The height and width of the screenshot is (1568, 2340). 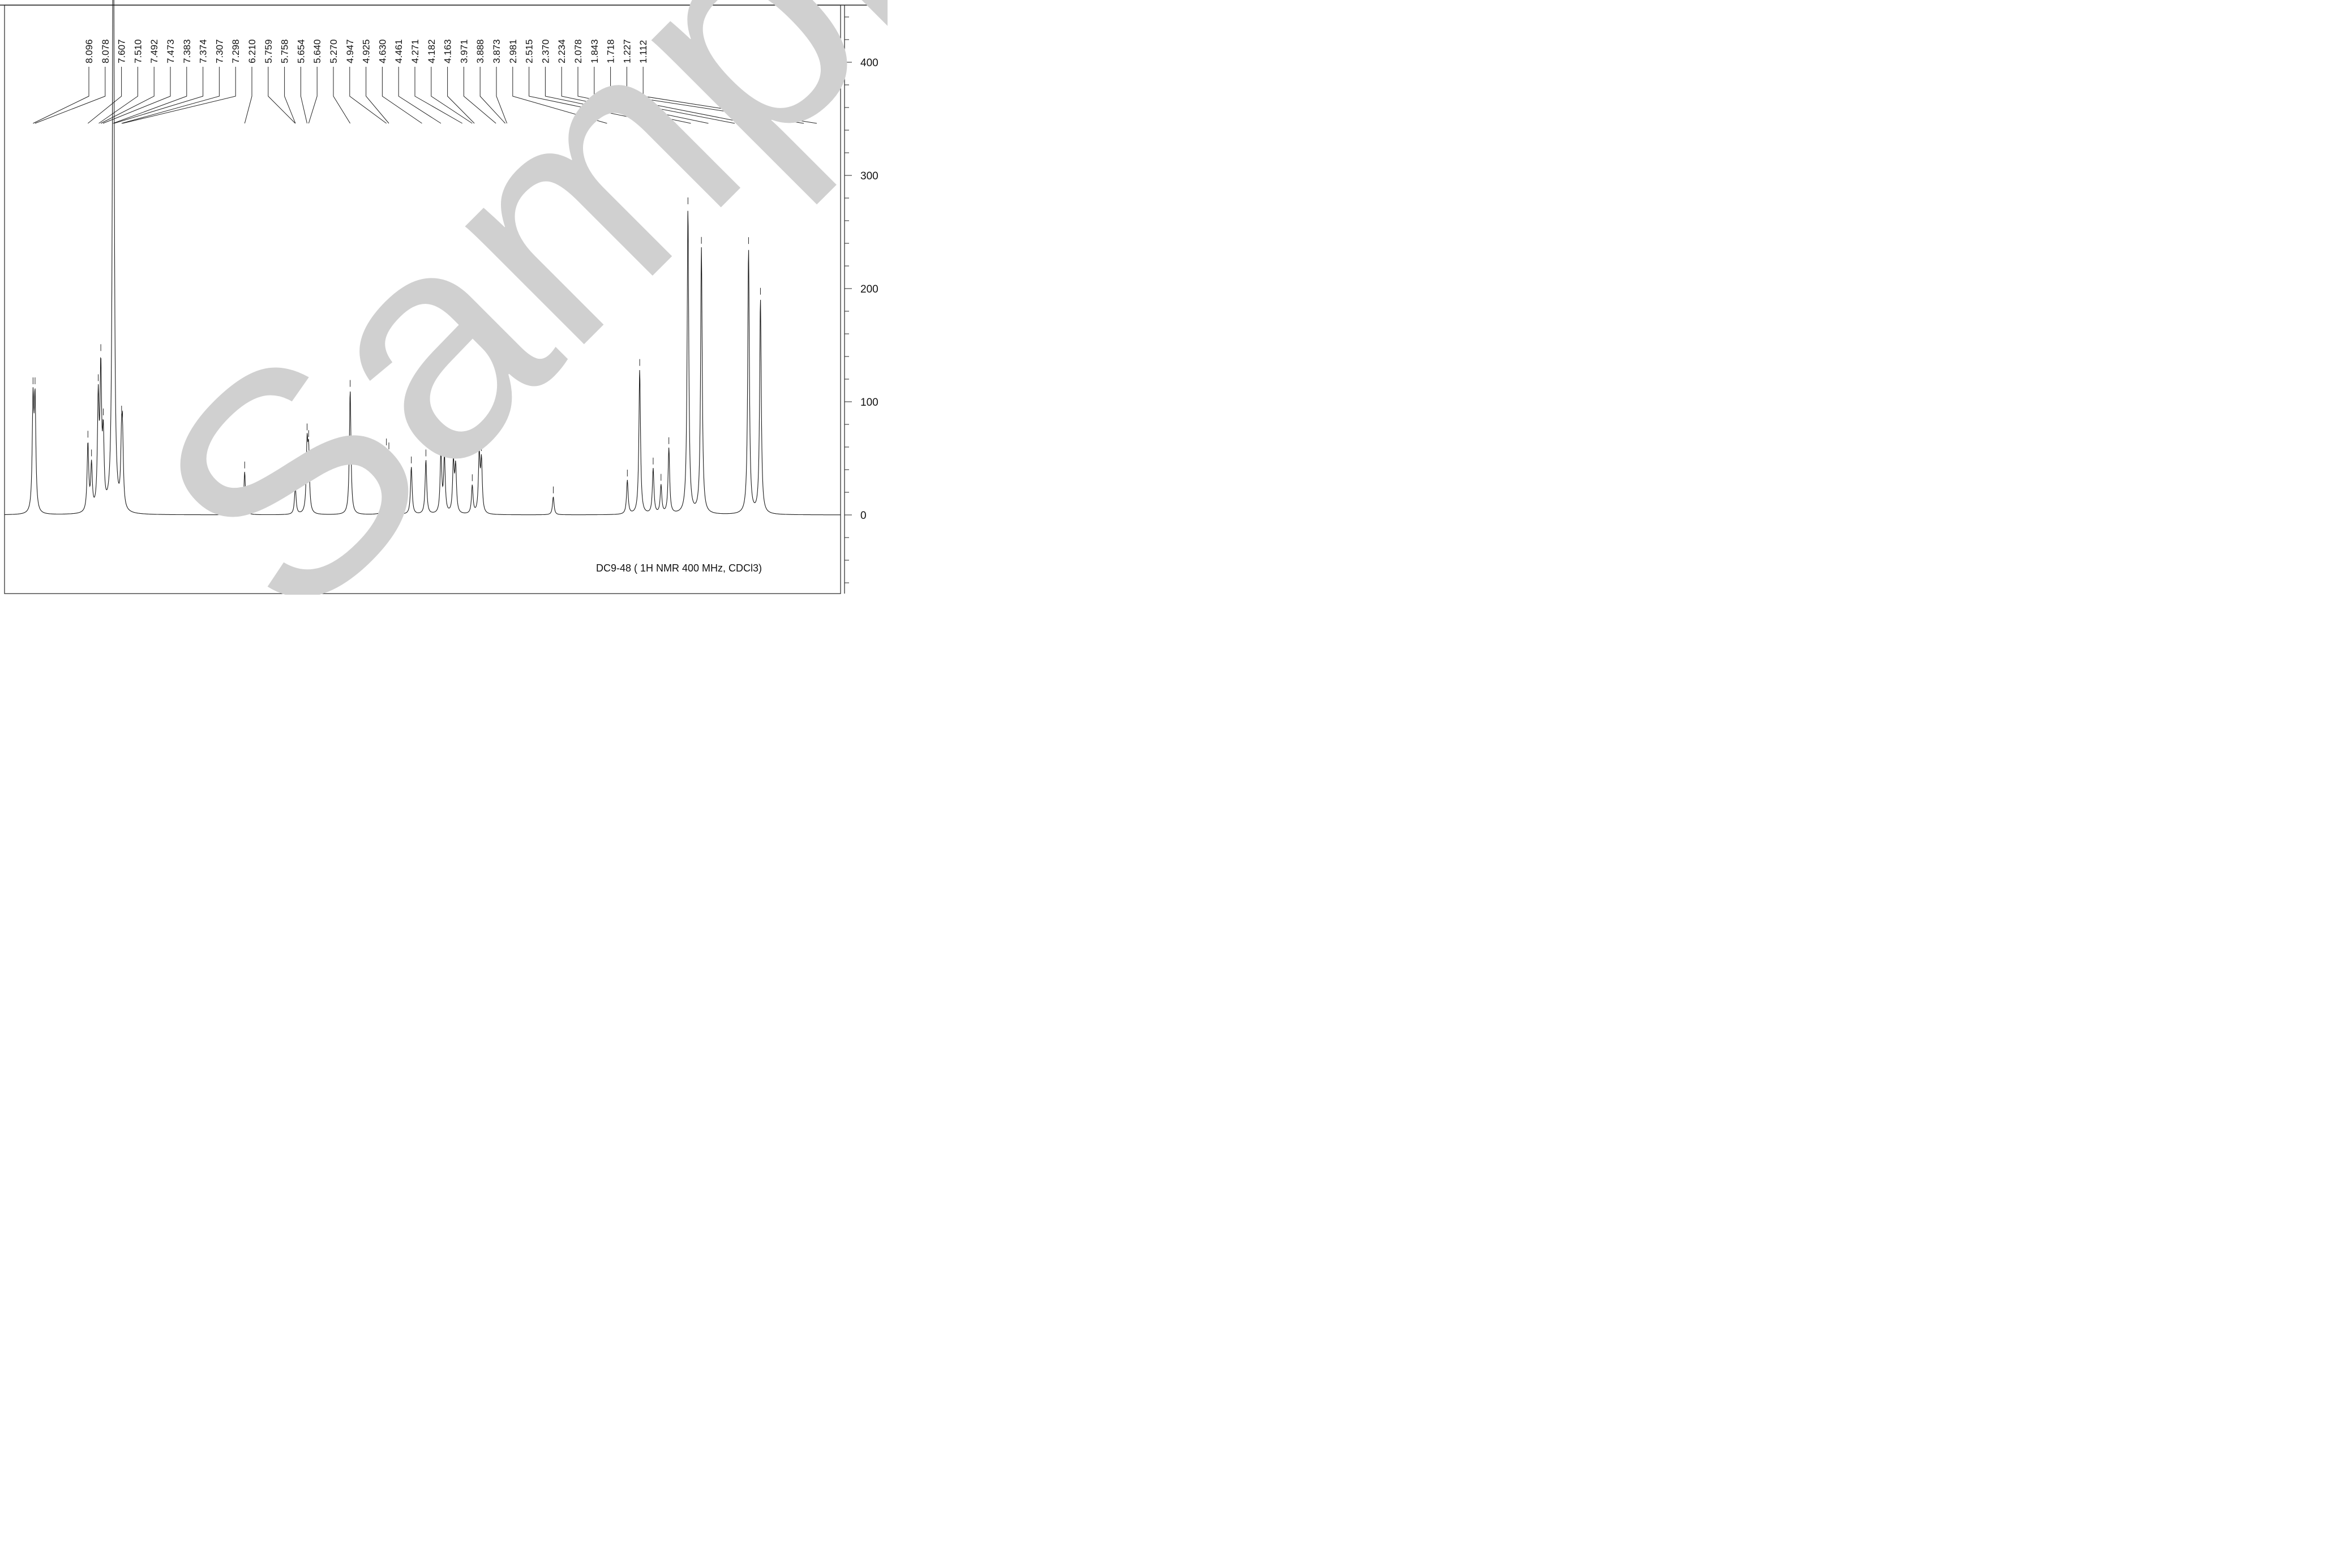 What do you see at coordinates (333, 51) in the screenshot?
I see `peak-label: 5.270` at bounding box center [333, 51].